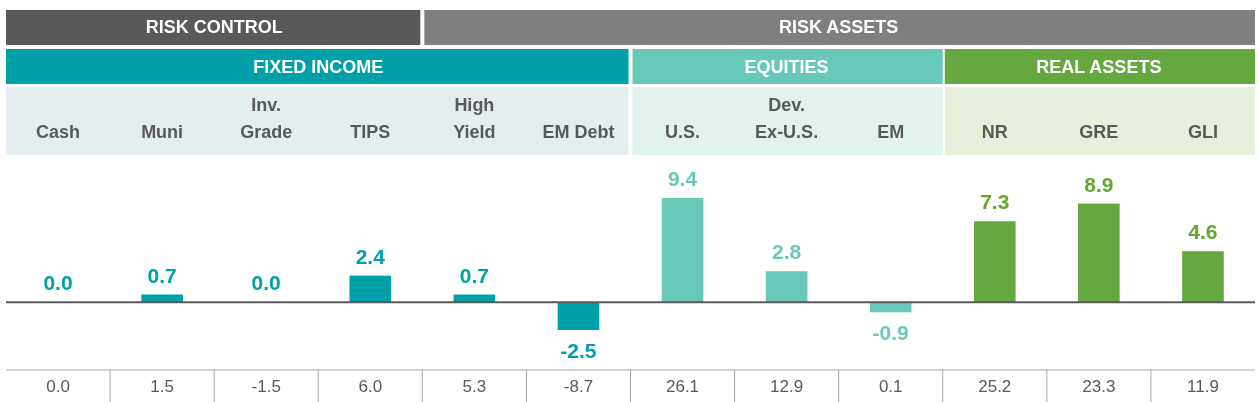 The width and height of the screenshot is (1259, 402). What do you see at coordinates (1099, 184) in the screenshot?
I see `data-label: 8.9` at bounding box center [1099, 184].